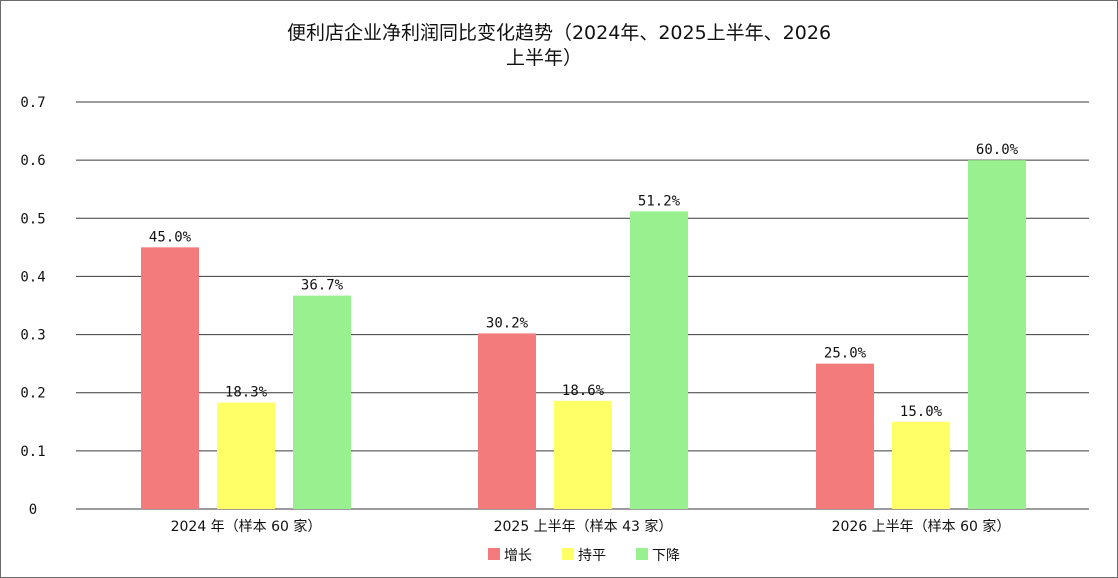  What do you see at coordinates (559, 45) in the screenshot?
I see `chart-title: 便利店企业净利润同比变化趋势（2024年、2025上半年、2026 上半年）` at bounding box center [559, 45].